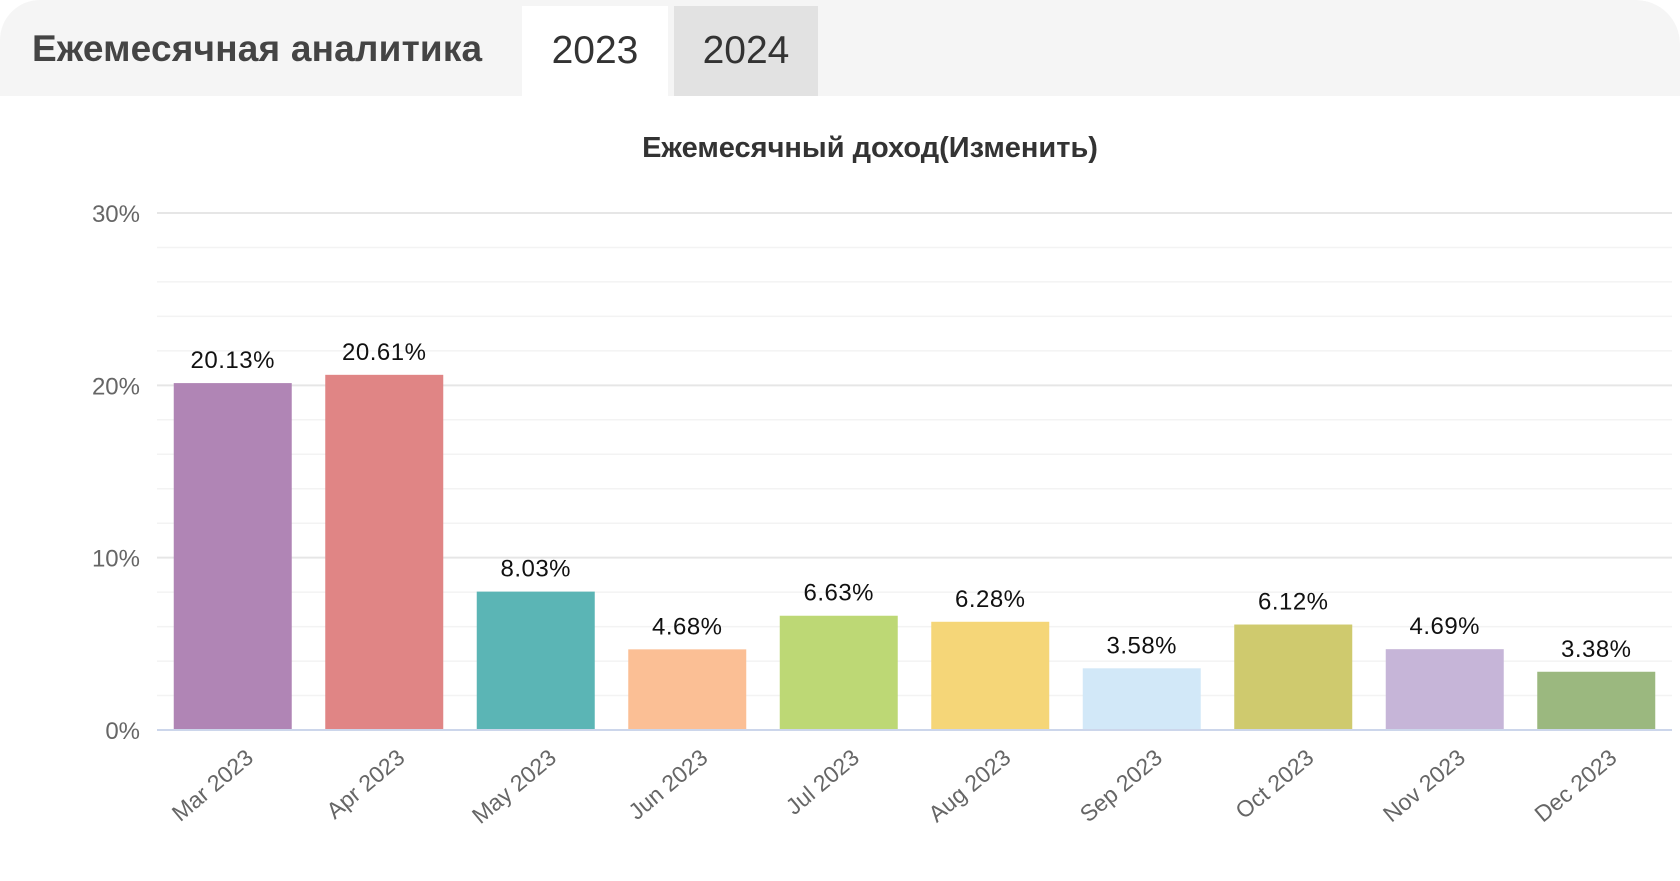  I want to click on x-tick-label: Dec 2023, so click(1575, 785).